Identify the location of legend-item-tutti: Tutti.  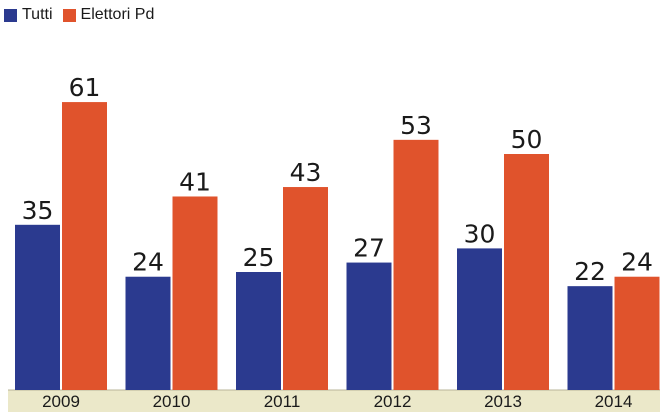
(28, 15).